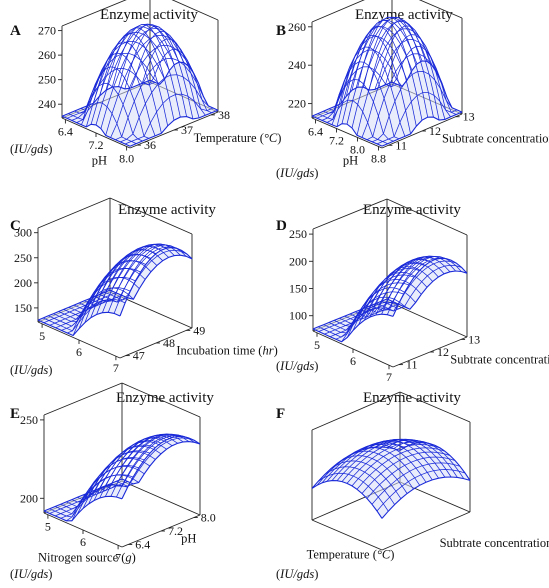  What do you see at coordinates (378, 159) in the screenshot?
I see `x-tick-label: 8.8` at bounding box center [378, 159].